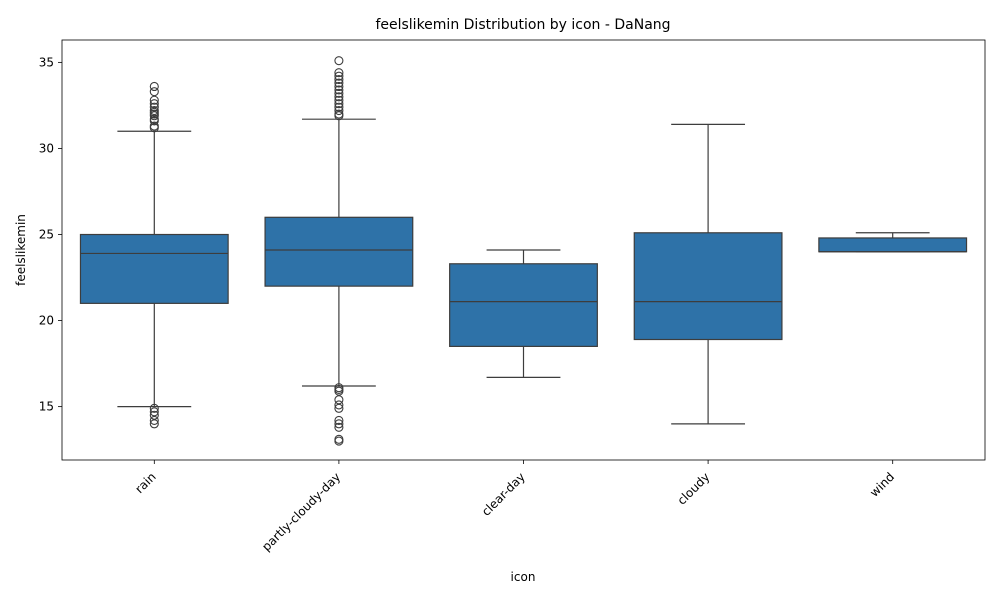 Image resolution: width=1000 pixels, height=600 pixels. What do you see at coordinates (503, 494) in the screenshot?
I see `x-tick-label: clear-day` at bounding box center [503, 494].